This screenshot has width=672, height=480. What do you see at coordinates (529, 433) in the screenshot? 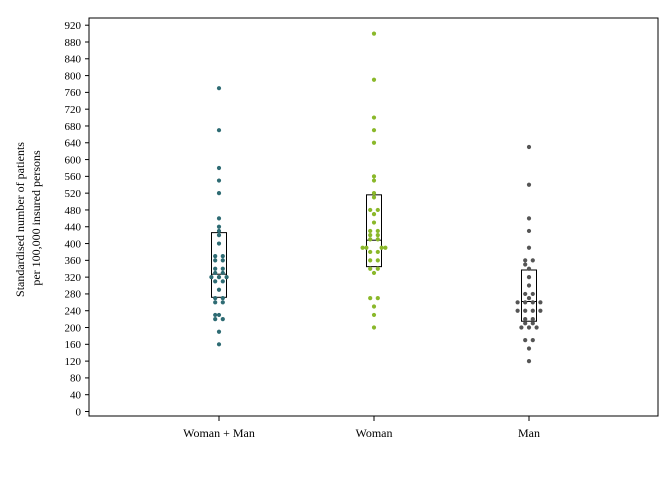
I see `x-tick-label: Man` at bounding box center [529, 433].